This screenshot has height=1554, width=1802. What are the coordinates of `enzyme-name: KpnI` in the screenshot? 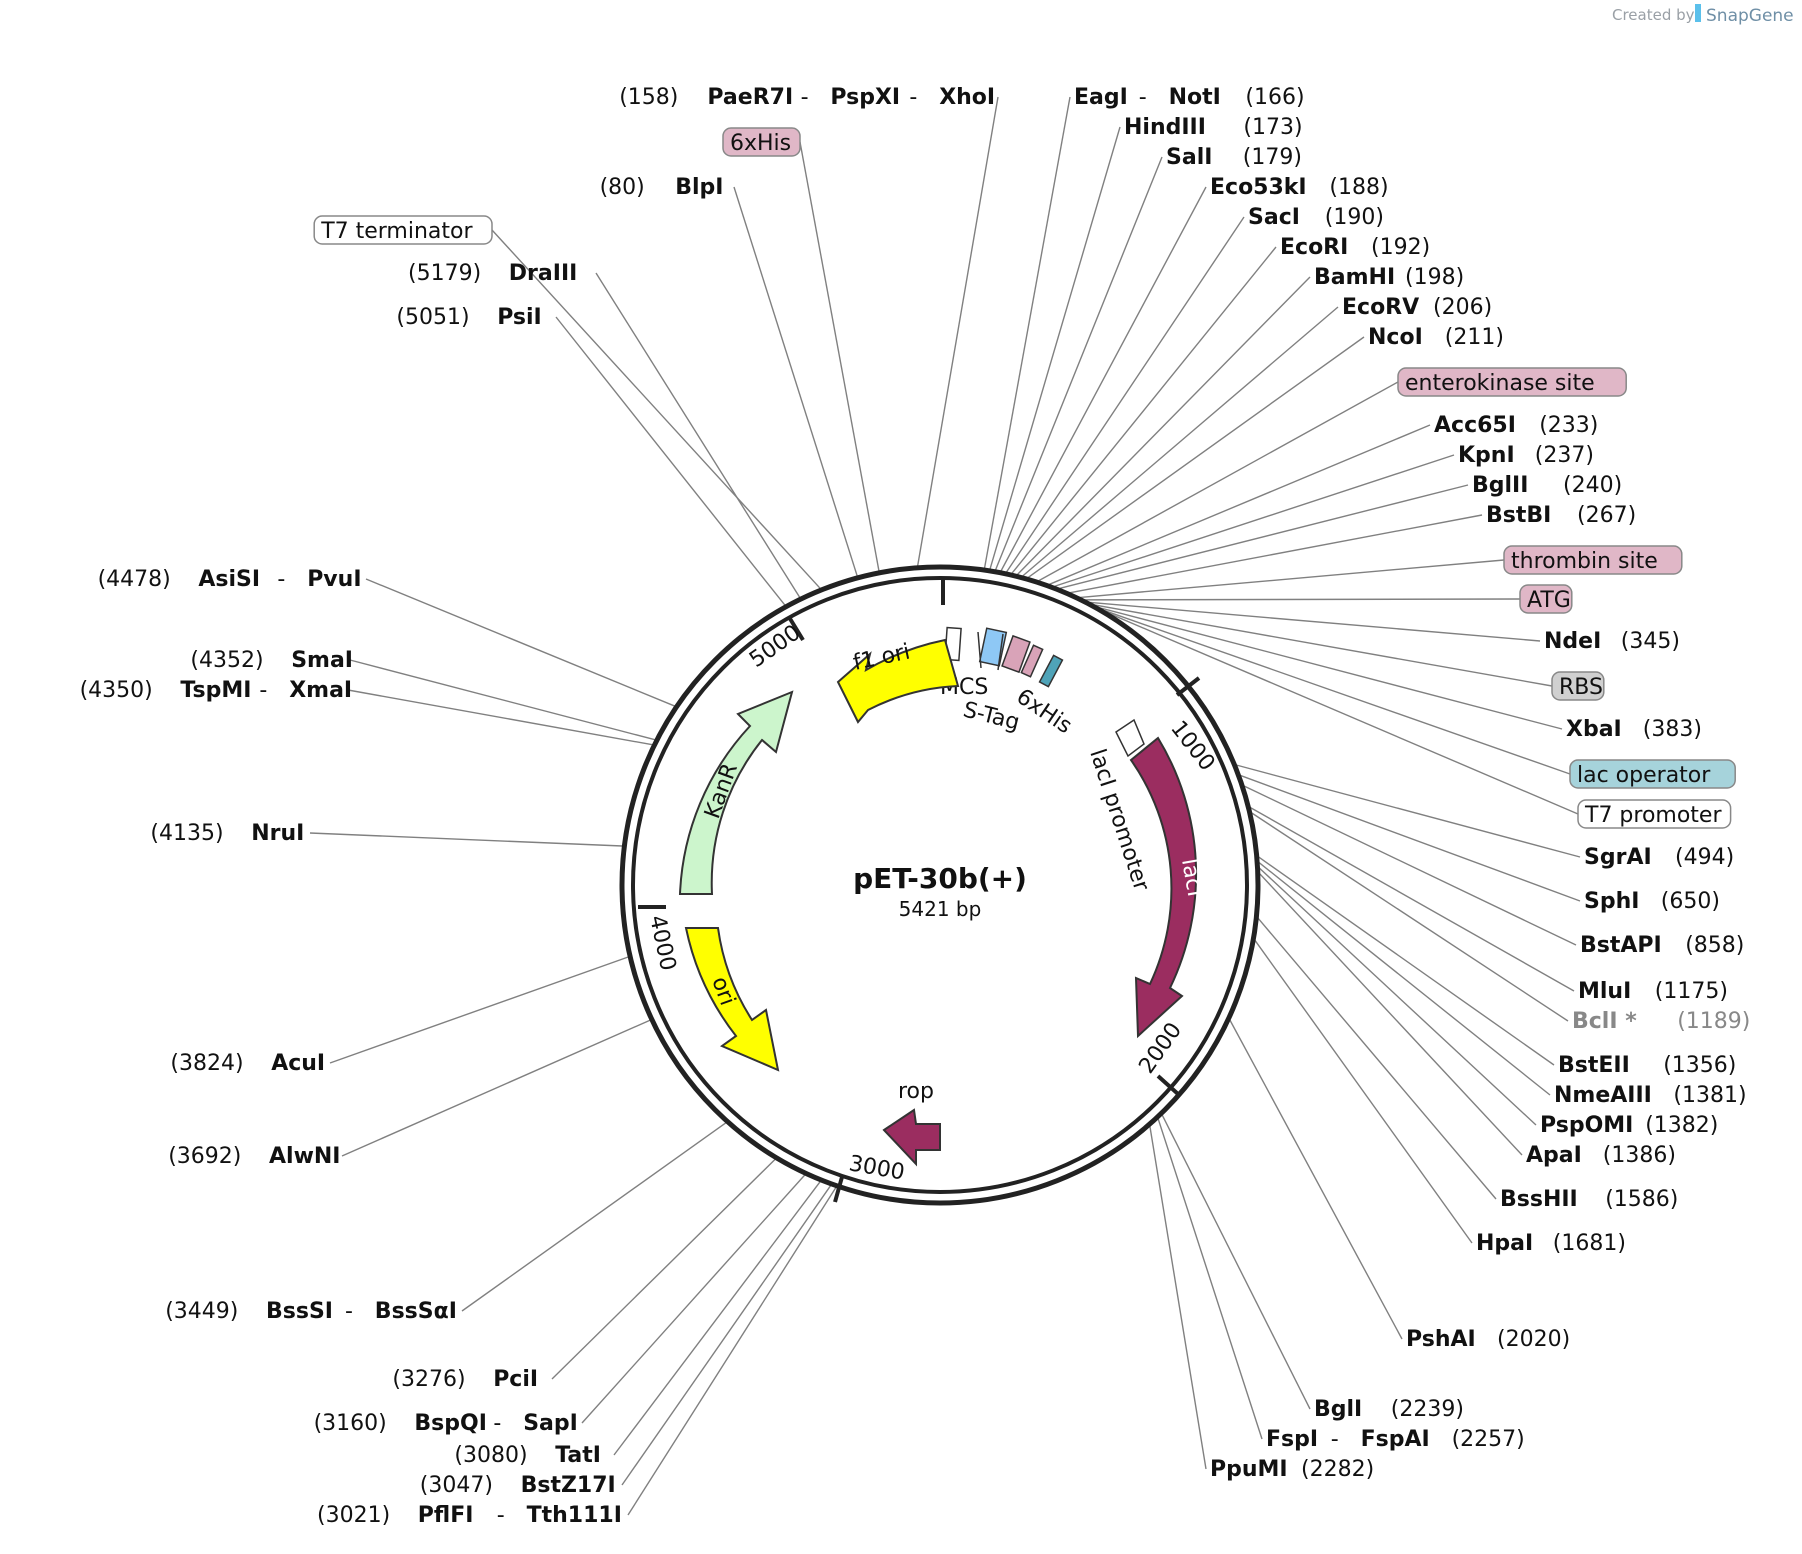 It's located at (1486, 455).